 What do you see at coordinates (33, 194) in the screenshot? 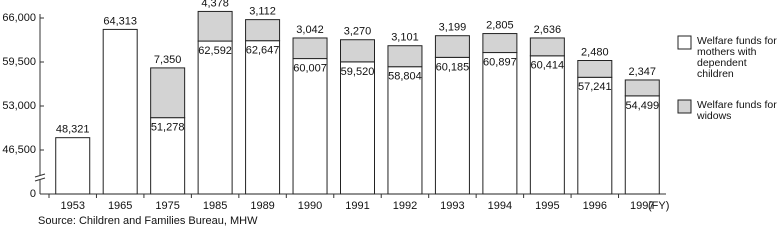
I see `y-tick-label: 0` at bounding box center [33, 194].